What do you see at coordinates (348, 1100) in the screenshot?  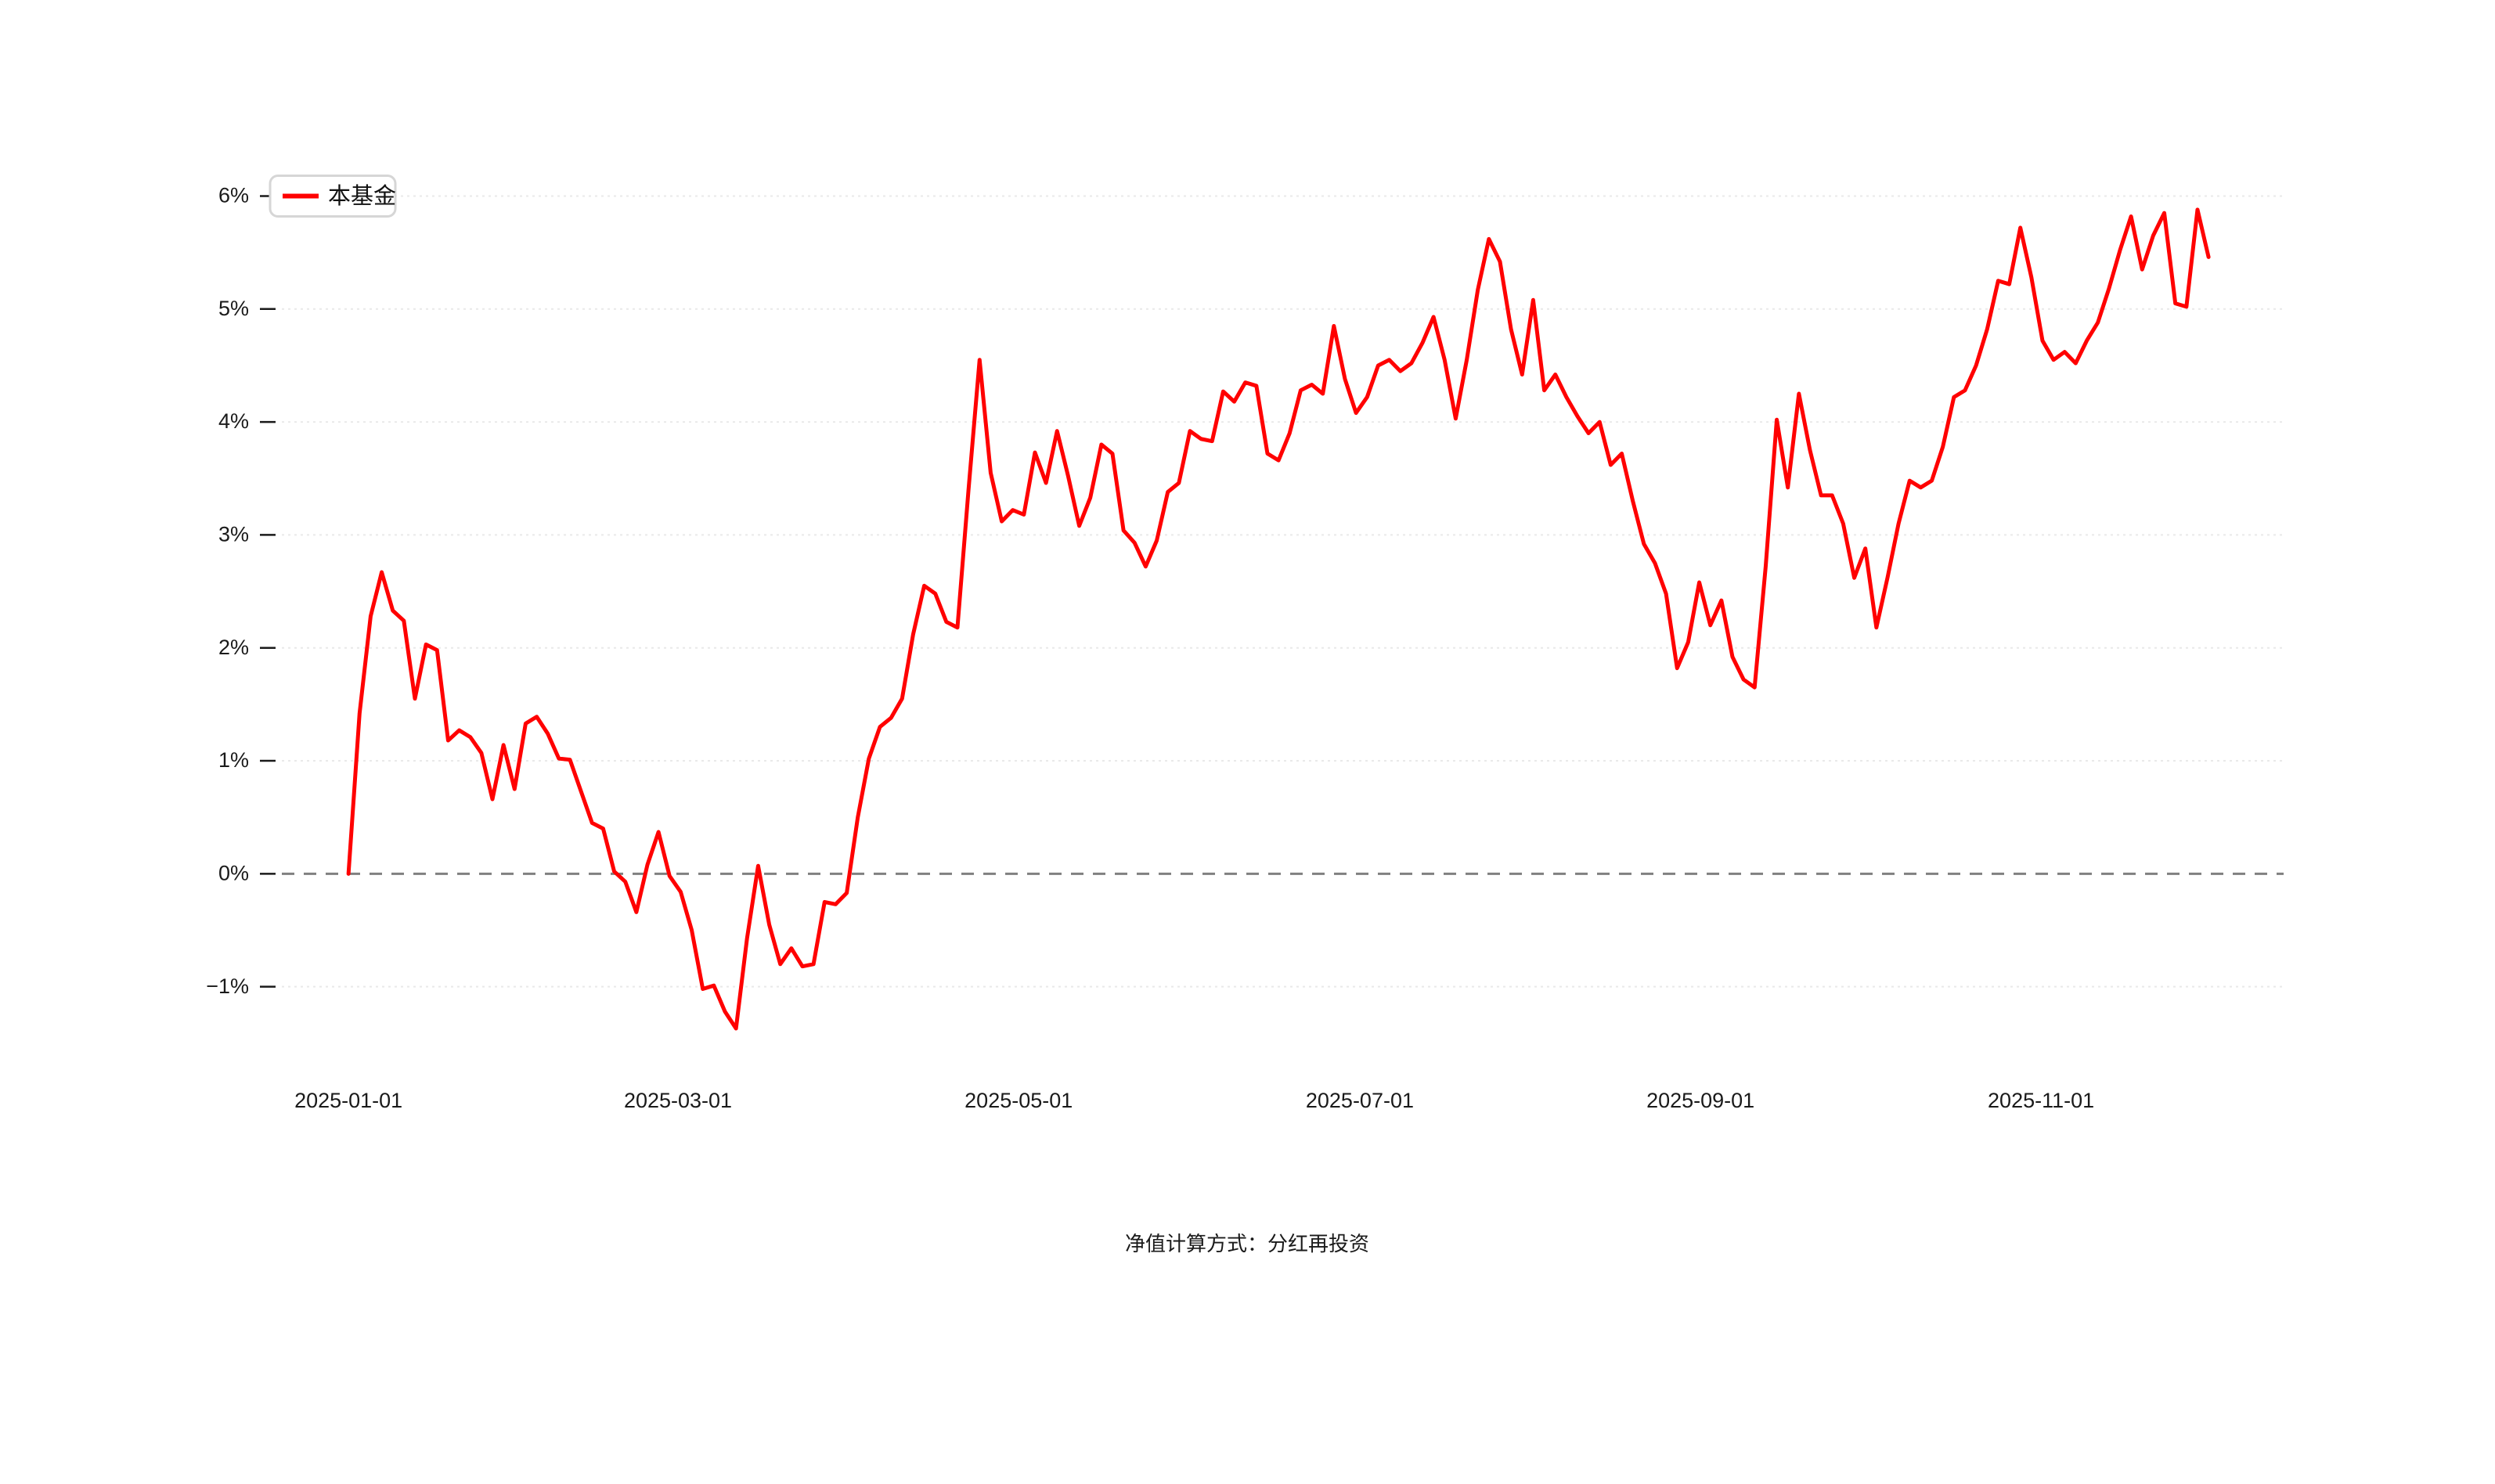 I see `x-tick-label: 2025-01-01` at bounding box center [348, 1100].